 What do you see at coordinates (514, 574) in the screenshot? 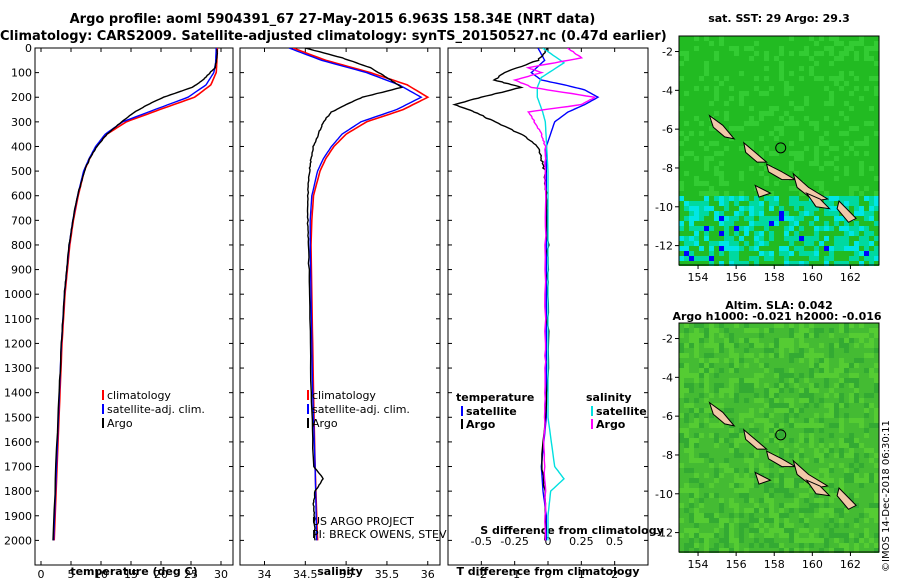
I see `x-tick-label: -1` at bounding box center [514, 574].